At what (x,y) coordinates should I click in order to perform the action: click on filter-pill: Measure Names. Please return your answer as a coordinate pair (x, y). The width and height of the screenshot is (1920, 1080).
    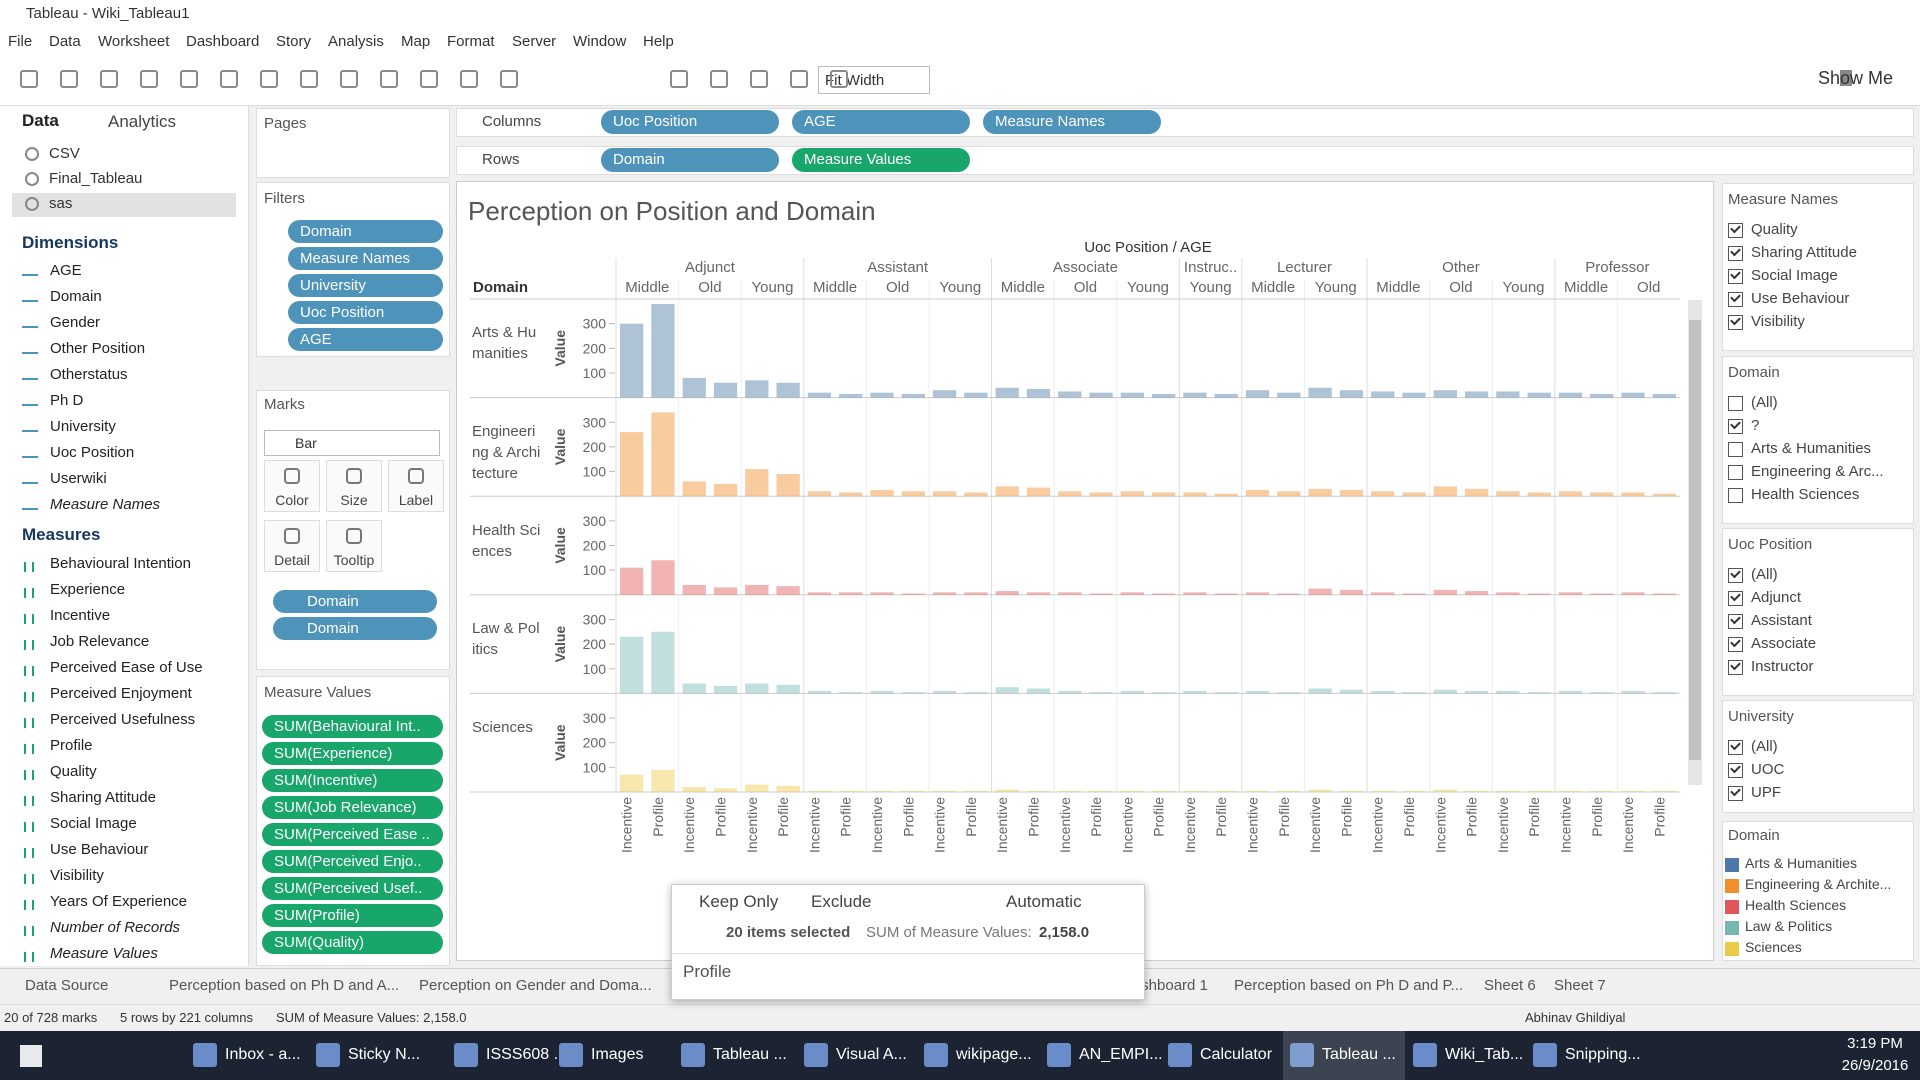
    Looking at the image, I should click on (365, 258).